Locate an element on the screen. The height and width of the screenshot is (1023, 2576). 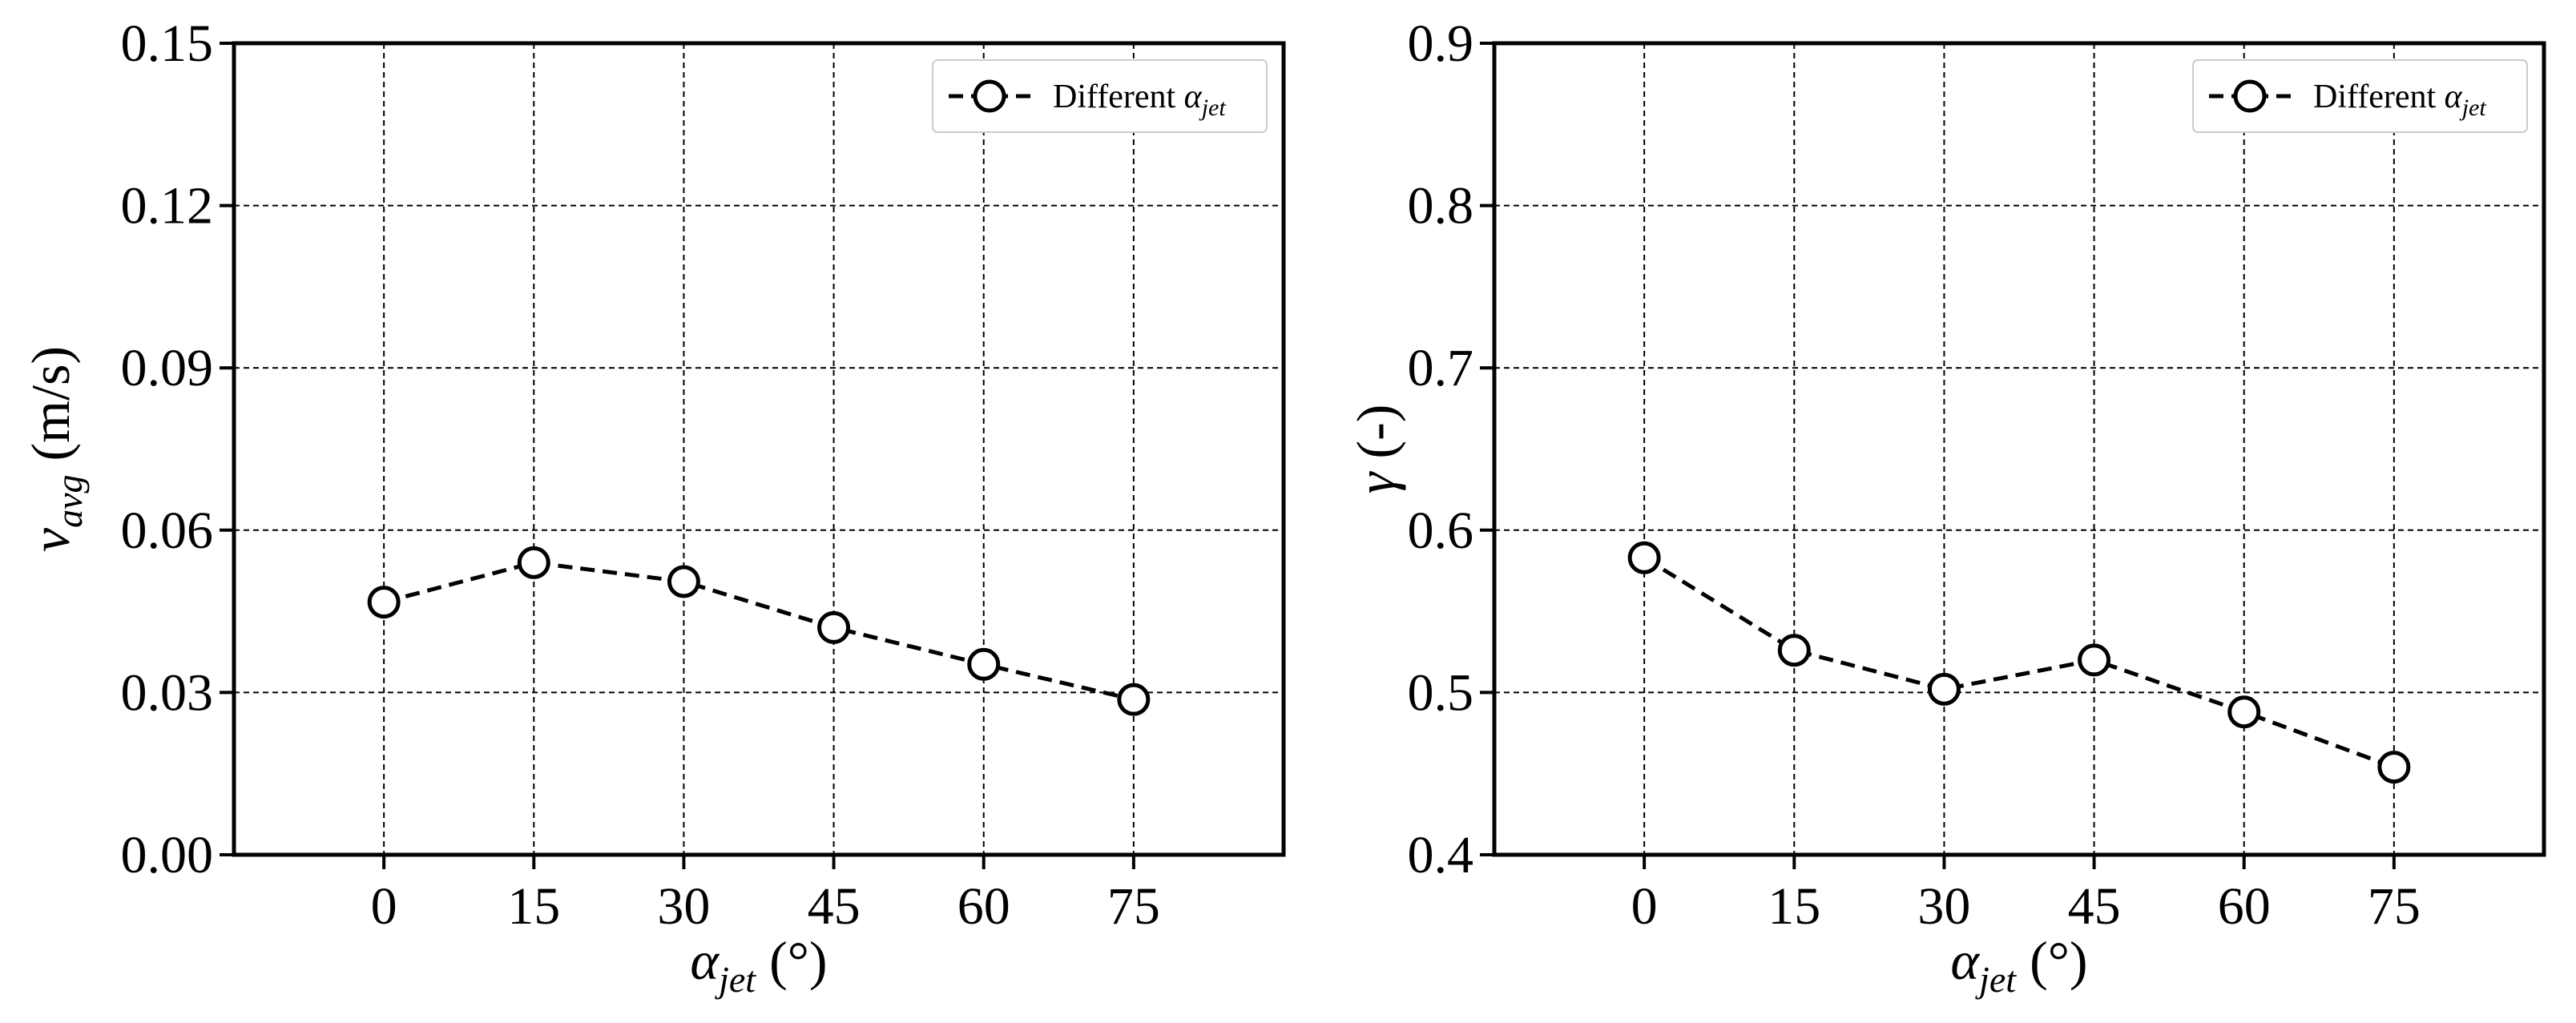
y-tick-label: 0.9 is located at coordinates (1441, 43).